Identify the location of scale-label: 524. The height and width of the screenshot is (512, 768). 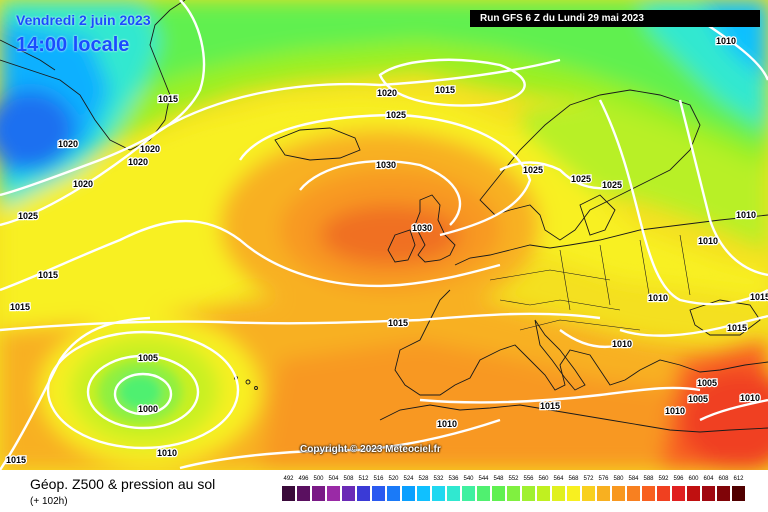
(408, 479).